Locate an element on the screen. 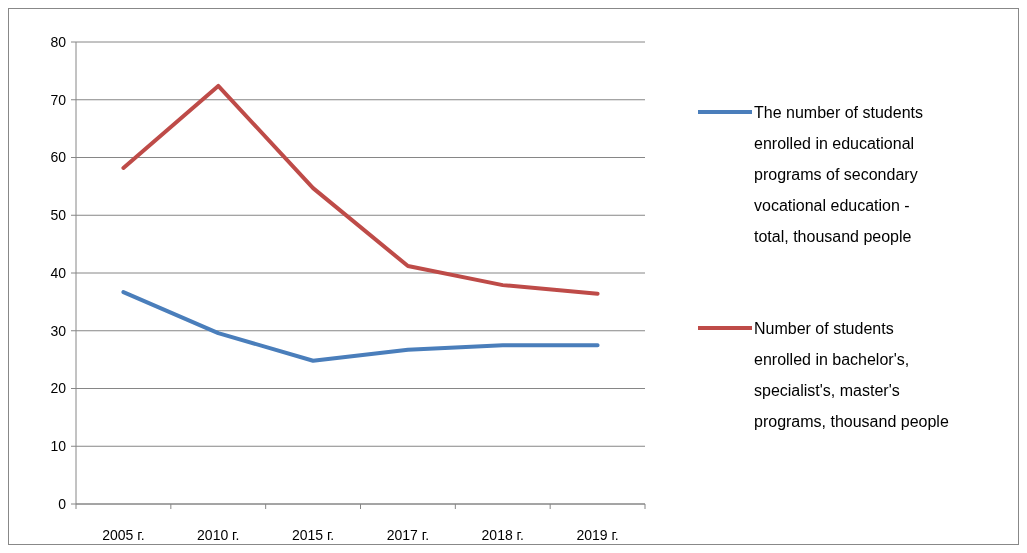 This screenshot has height=553, width=1027. x-tick-label: 2015 г. is located at coordinates (313, 535).